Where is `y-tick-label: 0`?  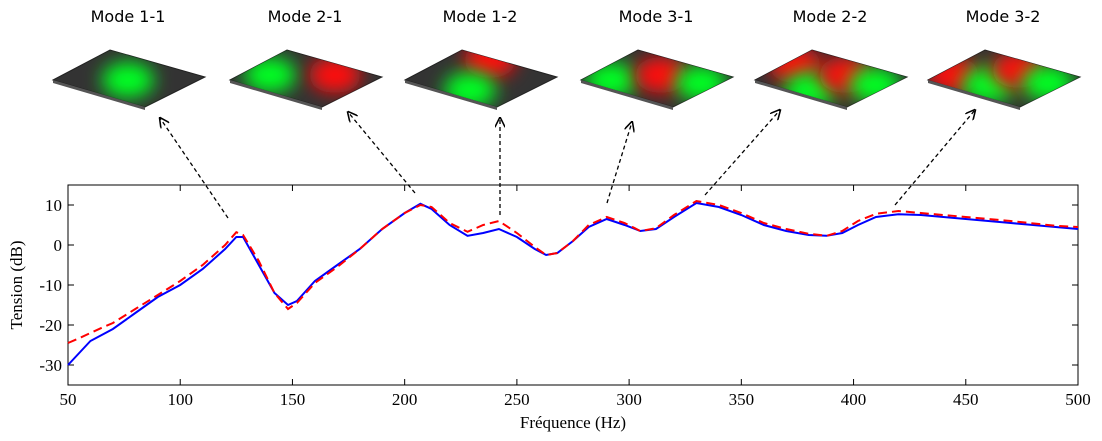 y-tick-label: 0 is located at coordinates (58, 245).